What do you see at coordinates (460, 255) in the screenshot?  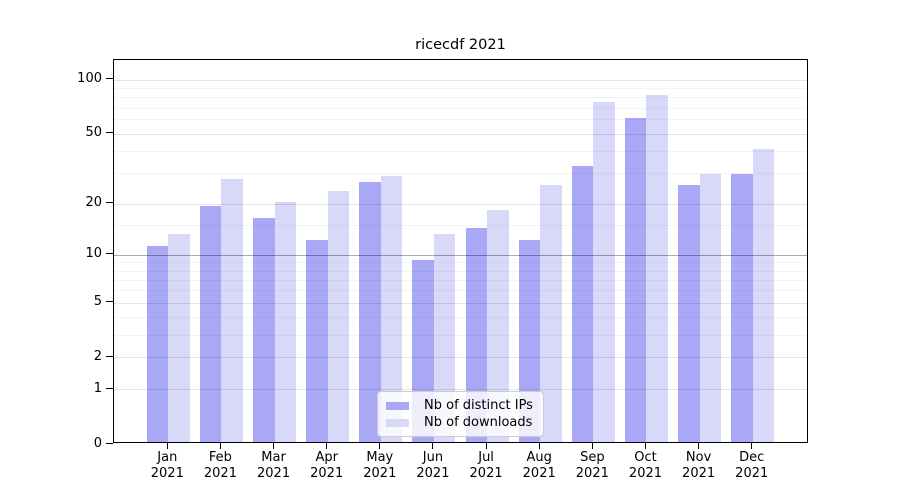 I see `gridline-emphasized` at bounding box center [460, 255].